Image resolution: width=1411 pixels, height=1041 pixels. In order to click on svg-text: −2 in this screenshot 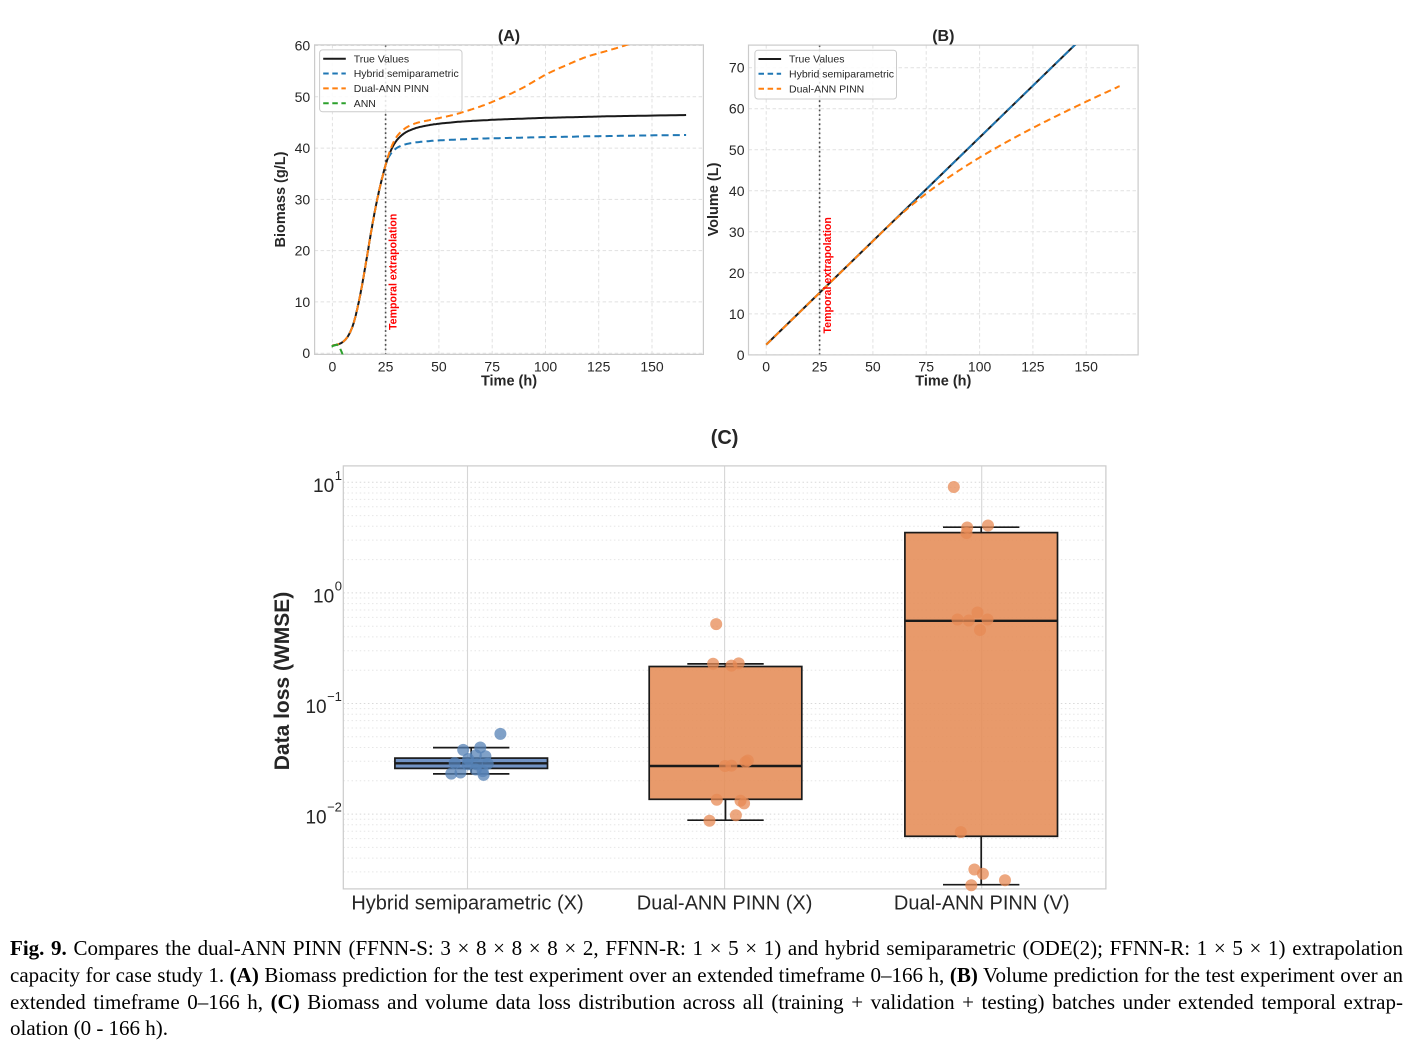, I will do `click(334, 807)`.